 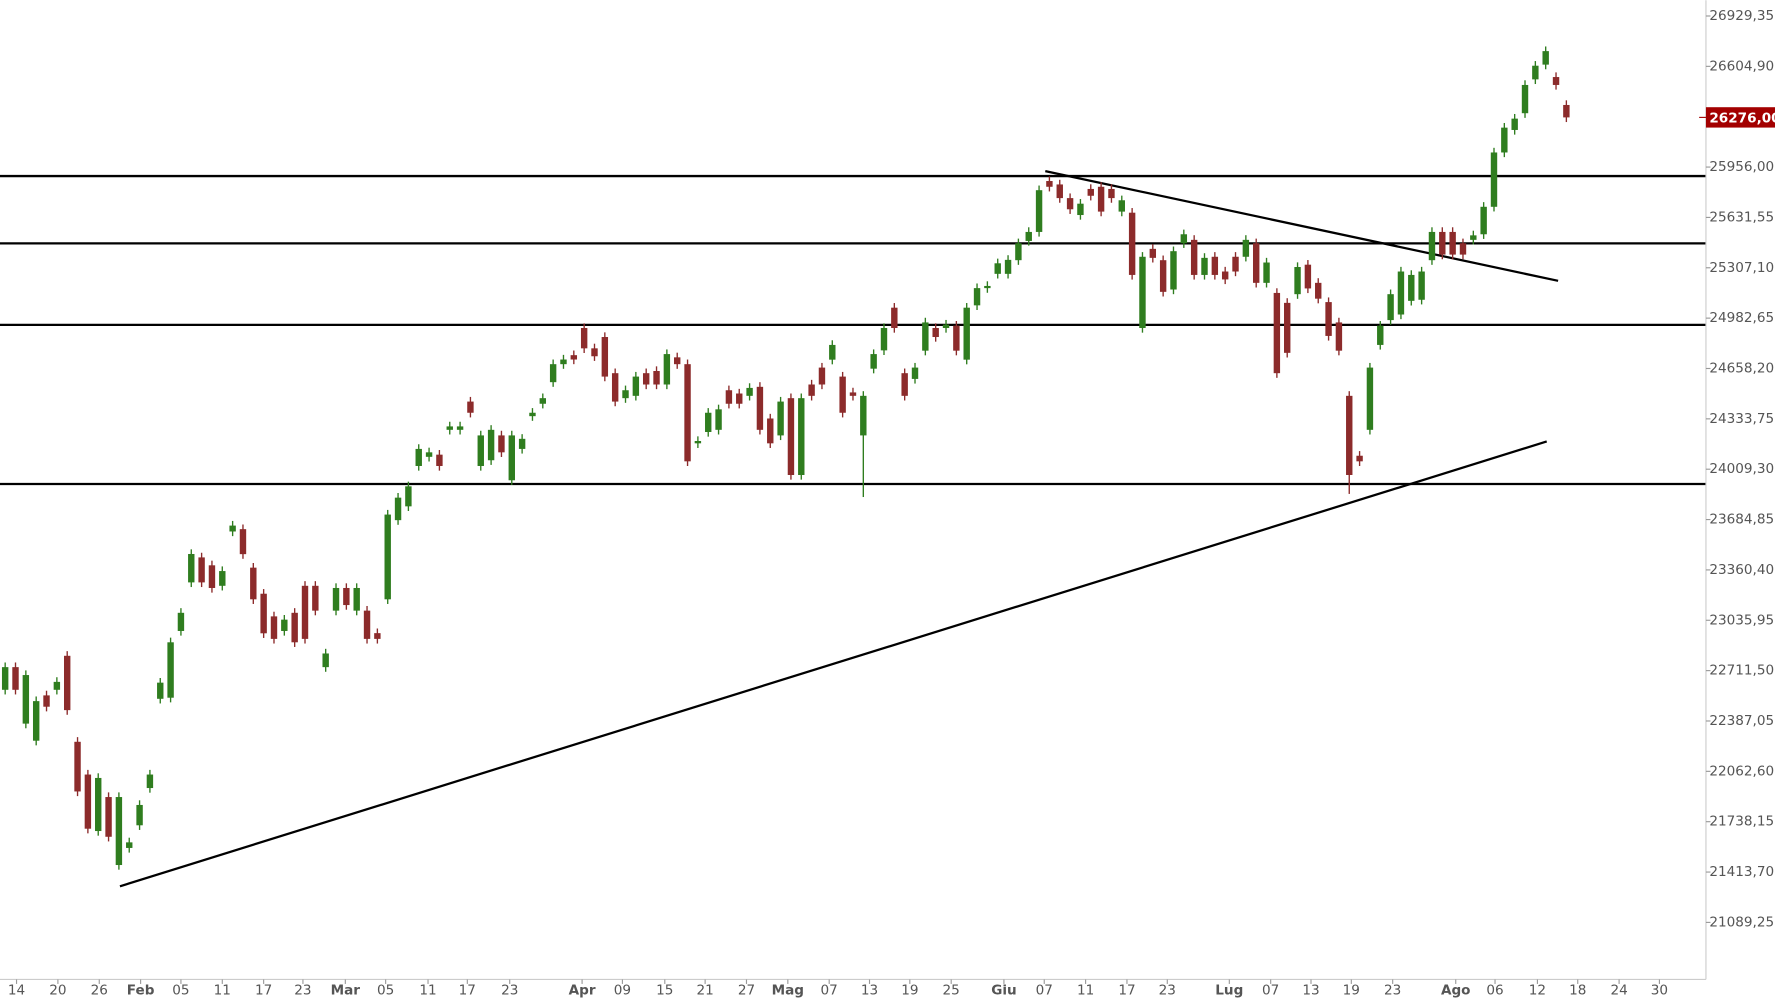 What do you see at coordinates (1302, 225) in the screenshot?
I see `trend-line` at bounding box center [1302, 225].